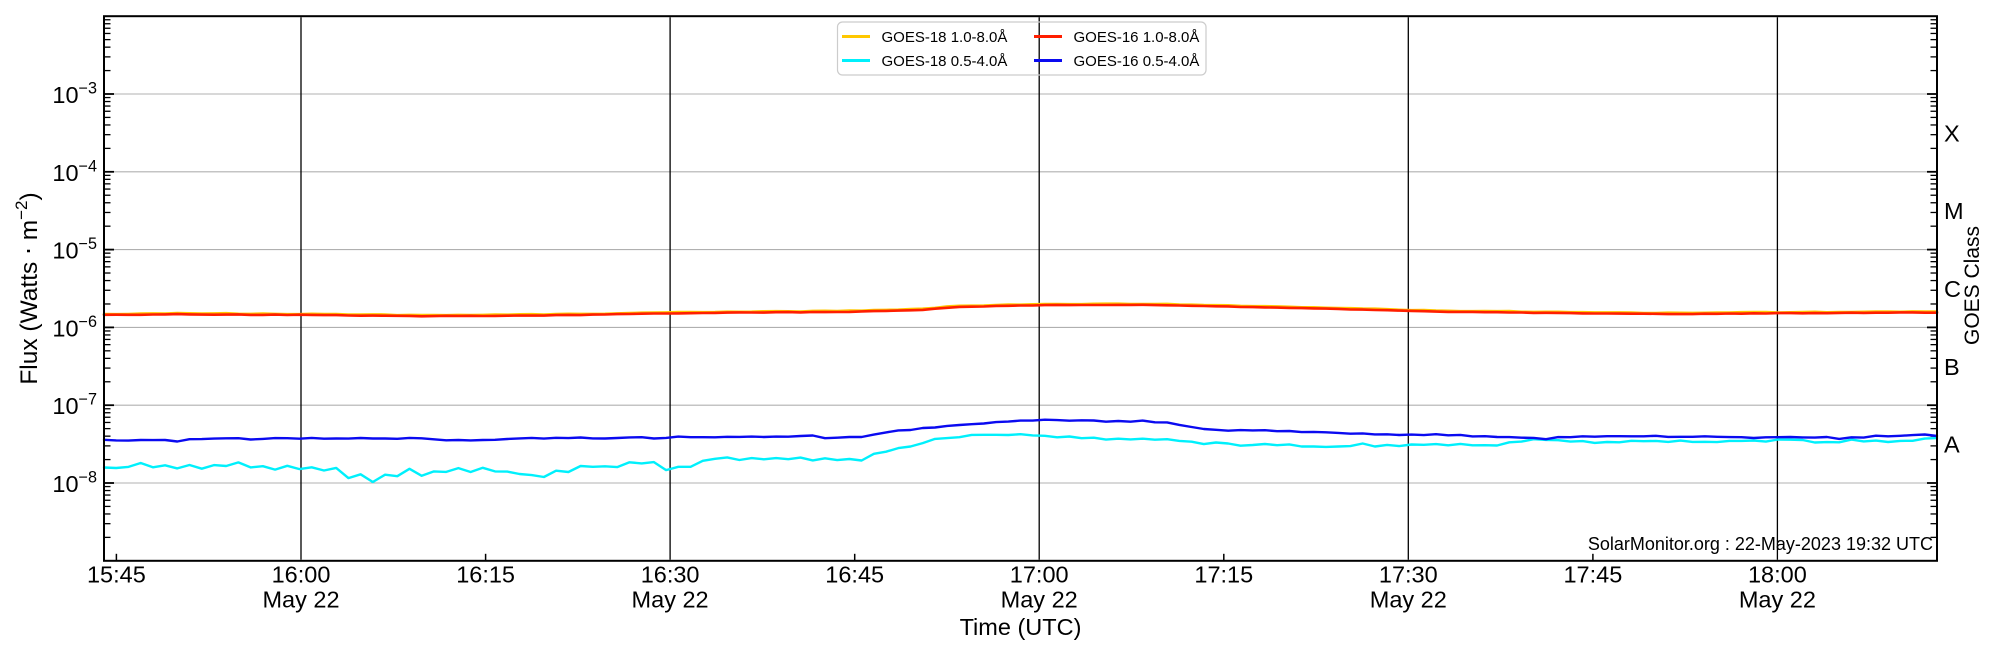 The width and height of the screenshot is (2000, 655). What do you see at coordinates (945, 61) in the screenshot?
I see `svg-text: GOES-18 0.5-4.0Å` at bounding box center [945, 61].